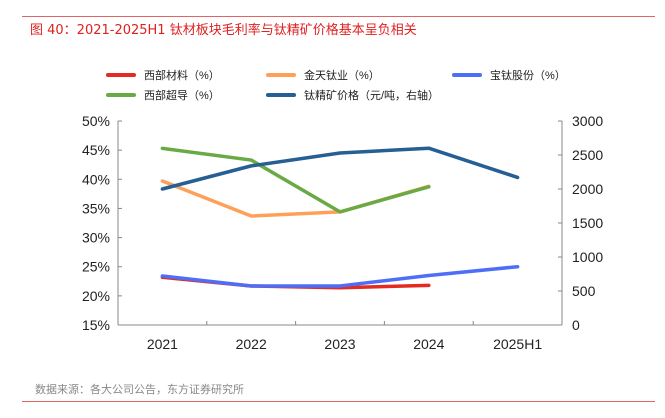 The image size is (665, 418). What do you see at coordinates (182, 95) in the screenshot?
I see `legend-label: 西部超导（%）` at bounding box center [182, 95].